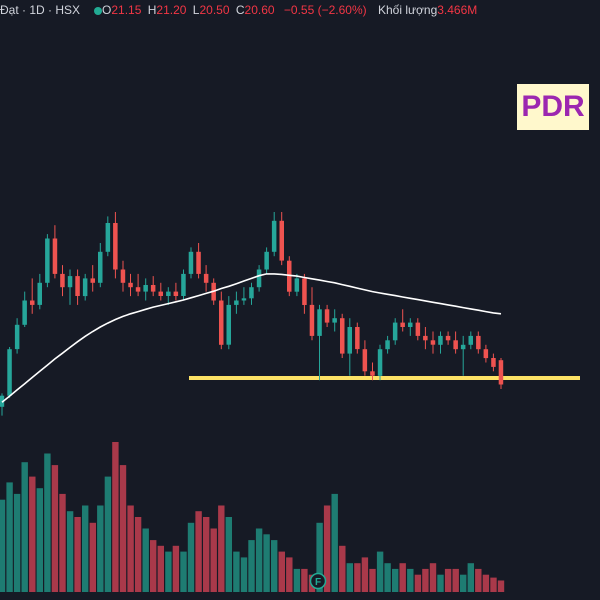 Image resolution: width=600 pixels, height=600 pixels. What do you see at coordinates (214, 10) in the screenshot?
I see `low-value: 20.50` at bounding box center [214, 10].